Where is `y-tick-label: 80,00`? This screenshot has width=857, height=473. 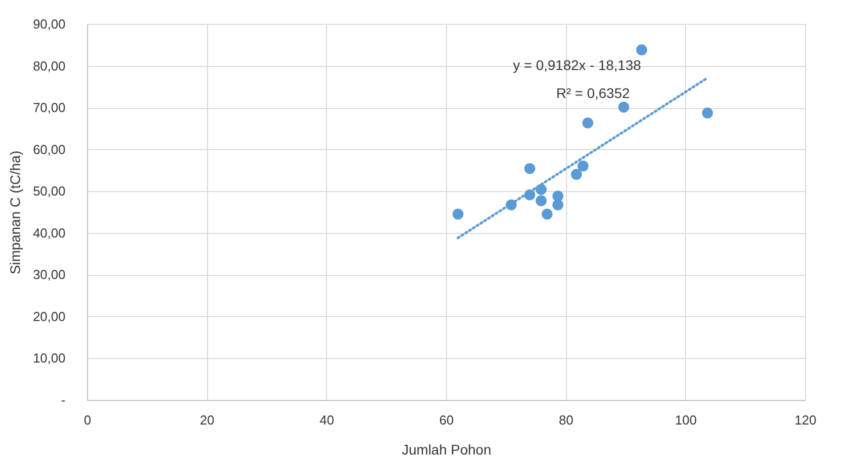 y-tick-label: 80,00 is located at coordinates (49, 66).